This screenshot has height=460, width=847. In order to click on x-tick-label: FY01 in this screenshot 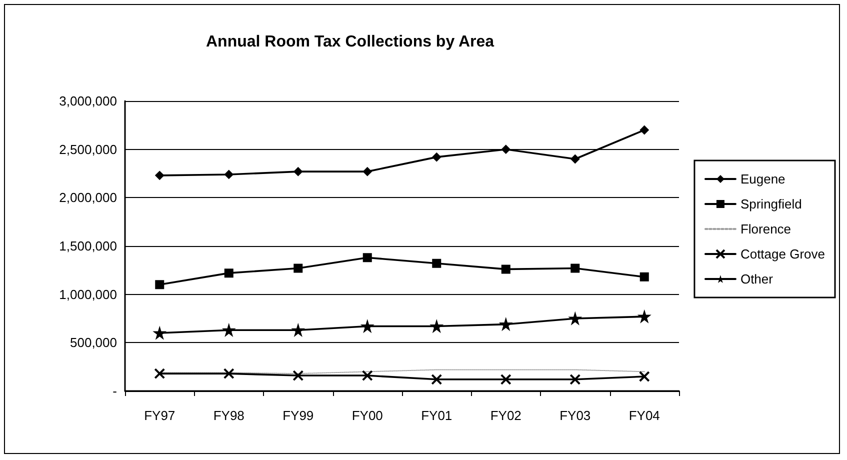, I will do `click(436, 415)`.